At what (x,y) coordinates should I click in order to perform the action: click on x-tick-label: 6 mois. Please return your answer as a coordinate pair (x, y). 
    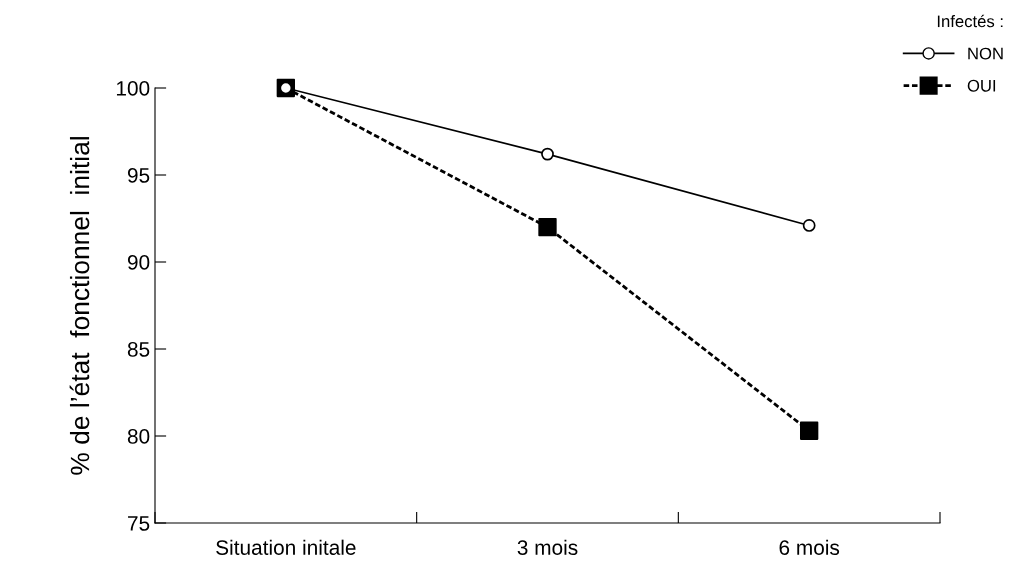
    Looking at the image, I should click on (809, 547).